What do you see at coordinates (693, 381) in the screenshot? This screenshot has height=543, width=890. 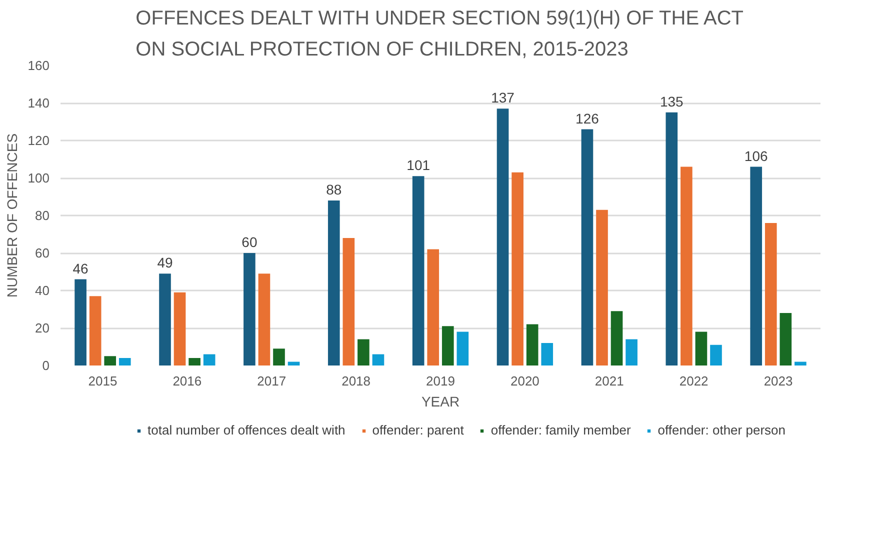 I see `x-tick-label: 2022` at bounding box center [693, 381].